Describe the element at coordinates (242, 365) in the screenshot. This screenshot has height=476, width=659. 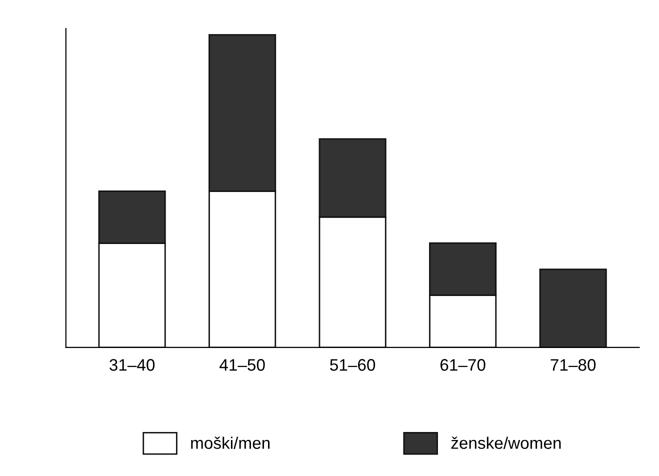
I see `x-tick-label: 41–50` at that location.